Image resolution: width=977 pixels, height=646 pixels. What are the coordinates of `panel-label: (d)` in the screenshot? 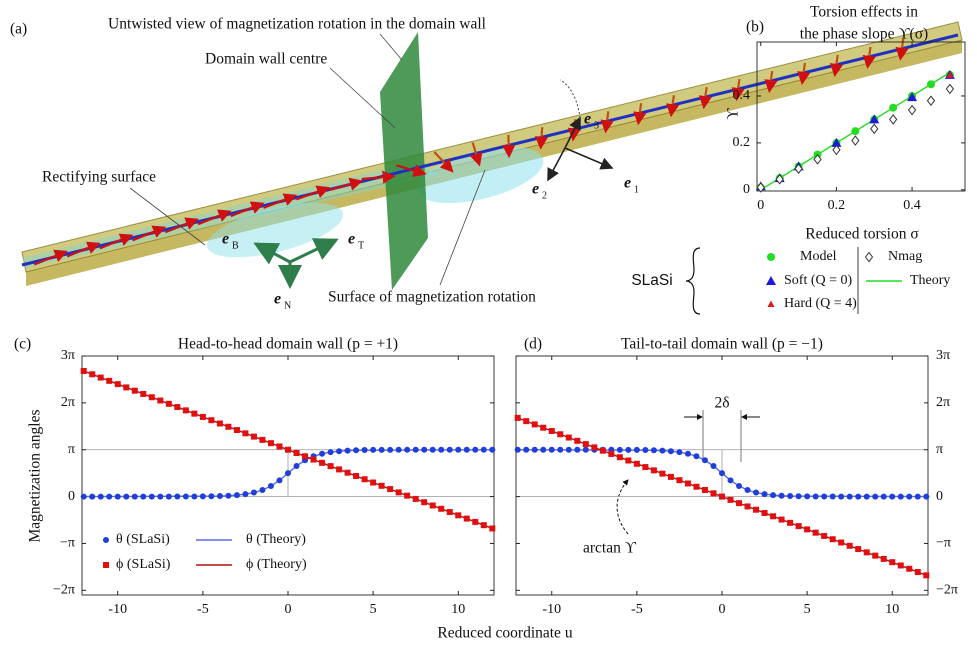 It's located at (533, 344).